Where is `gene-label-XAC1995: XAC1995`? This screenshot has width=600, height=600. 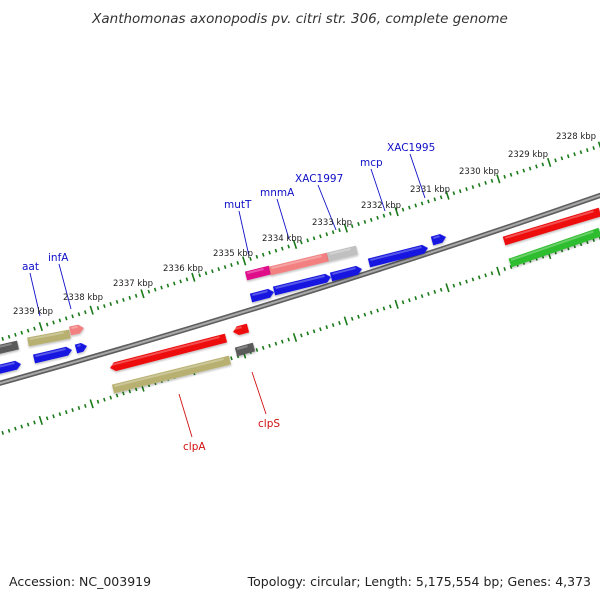
gene-label-XAC1995: XAC1995 is located at coordinates (411, 148).